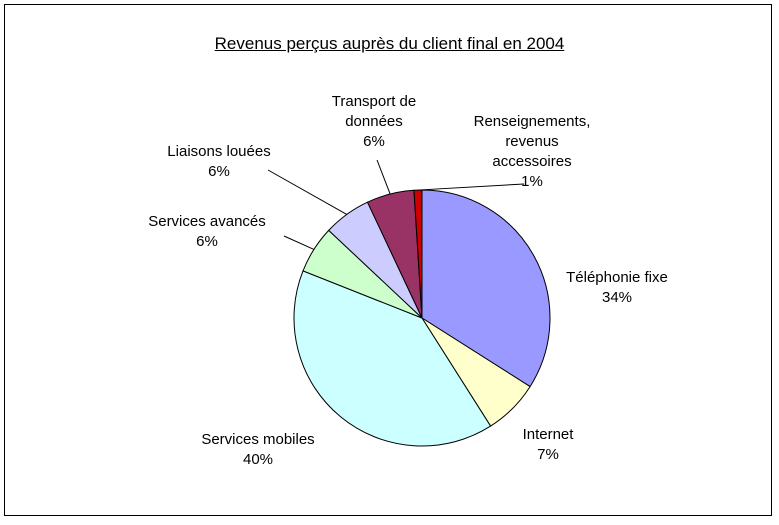  Describe the element at coordinates (258, 459) in the screenshot. I see `value-label: 40%` at that location.